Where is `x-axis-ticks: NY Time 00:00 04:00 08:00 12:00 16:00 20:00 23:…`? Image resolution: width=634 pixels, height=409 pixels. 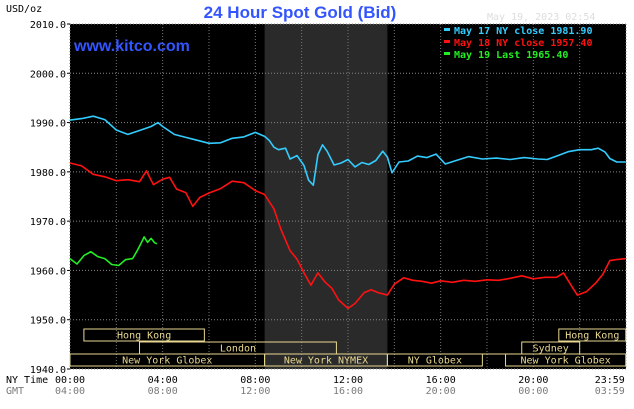 x-axis-ticks: NY Time 00:00 04:00 08:00 12:00 16:00 20:00 23:… is located at coordinates (315, 386).